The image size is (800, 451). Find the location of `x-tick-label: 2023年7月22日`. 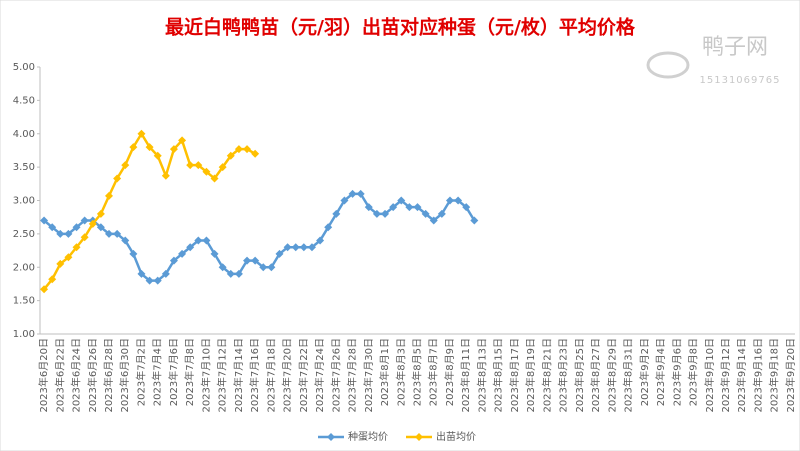

x-tick-label: 2023年7月22日 is located at coordinates (303, 375).